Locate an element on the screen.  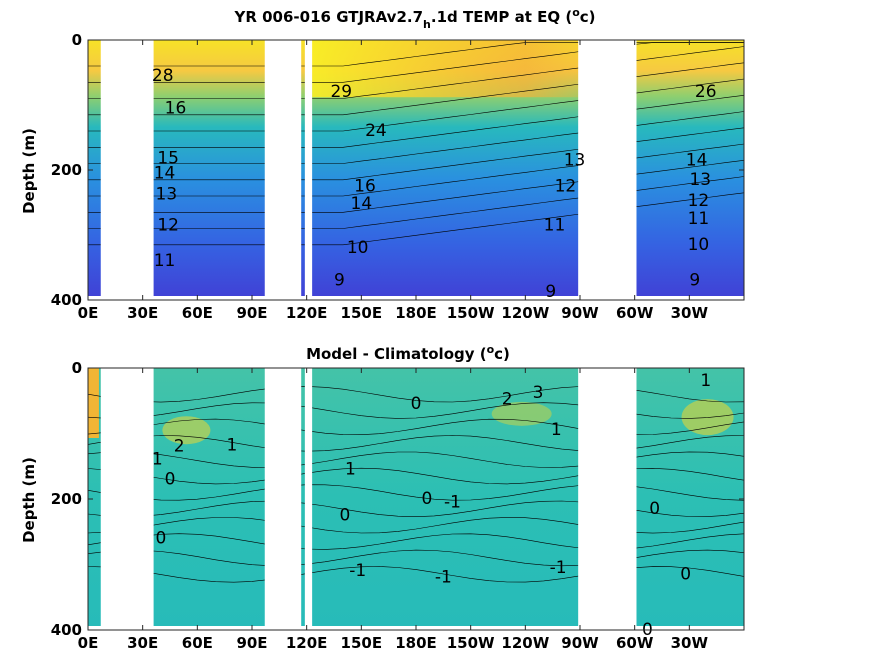
warm-pool-fill is located at coordinates (464, 69).